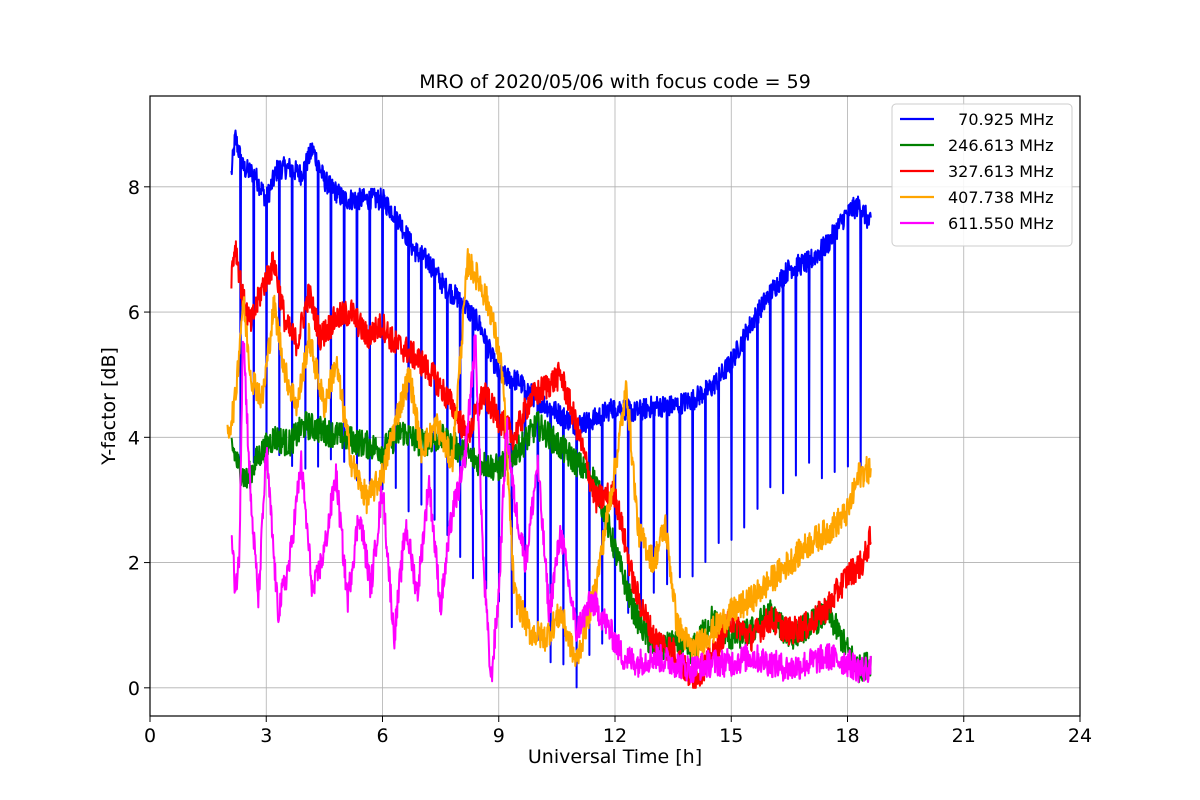 The height and width of the screenshot is (800, 1200). I want to click on y-tick-label: 0, so click(134, 689).